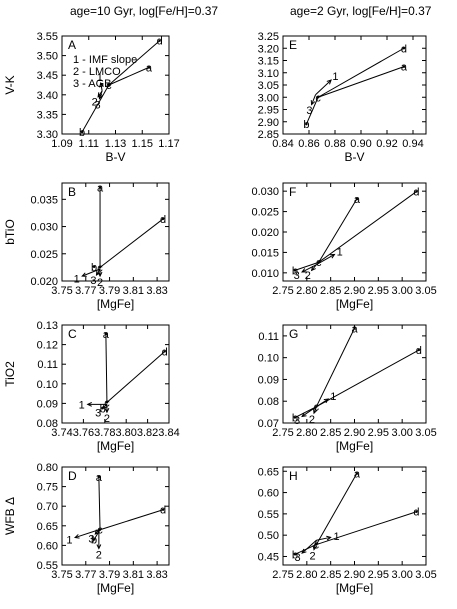  I want to click on panel-letter: A, so click(72, 45).